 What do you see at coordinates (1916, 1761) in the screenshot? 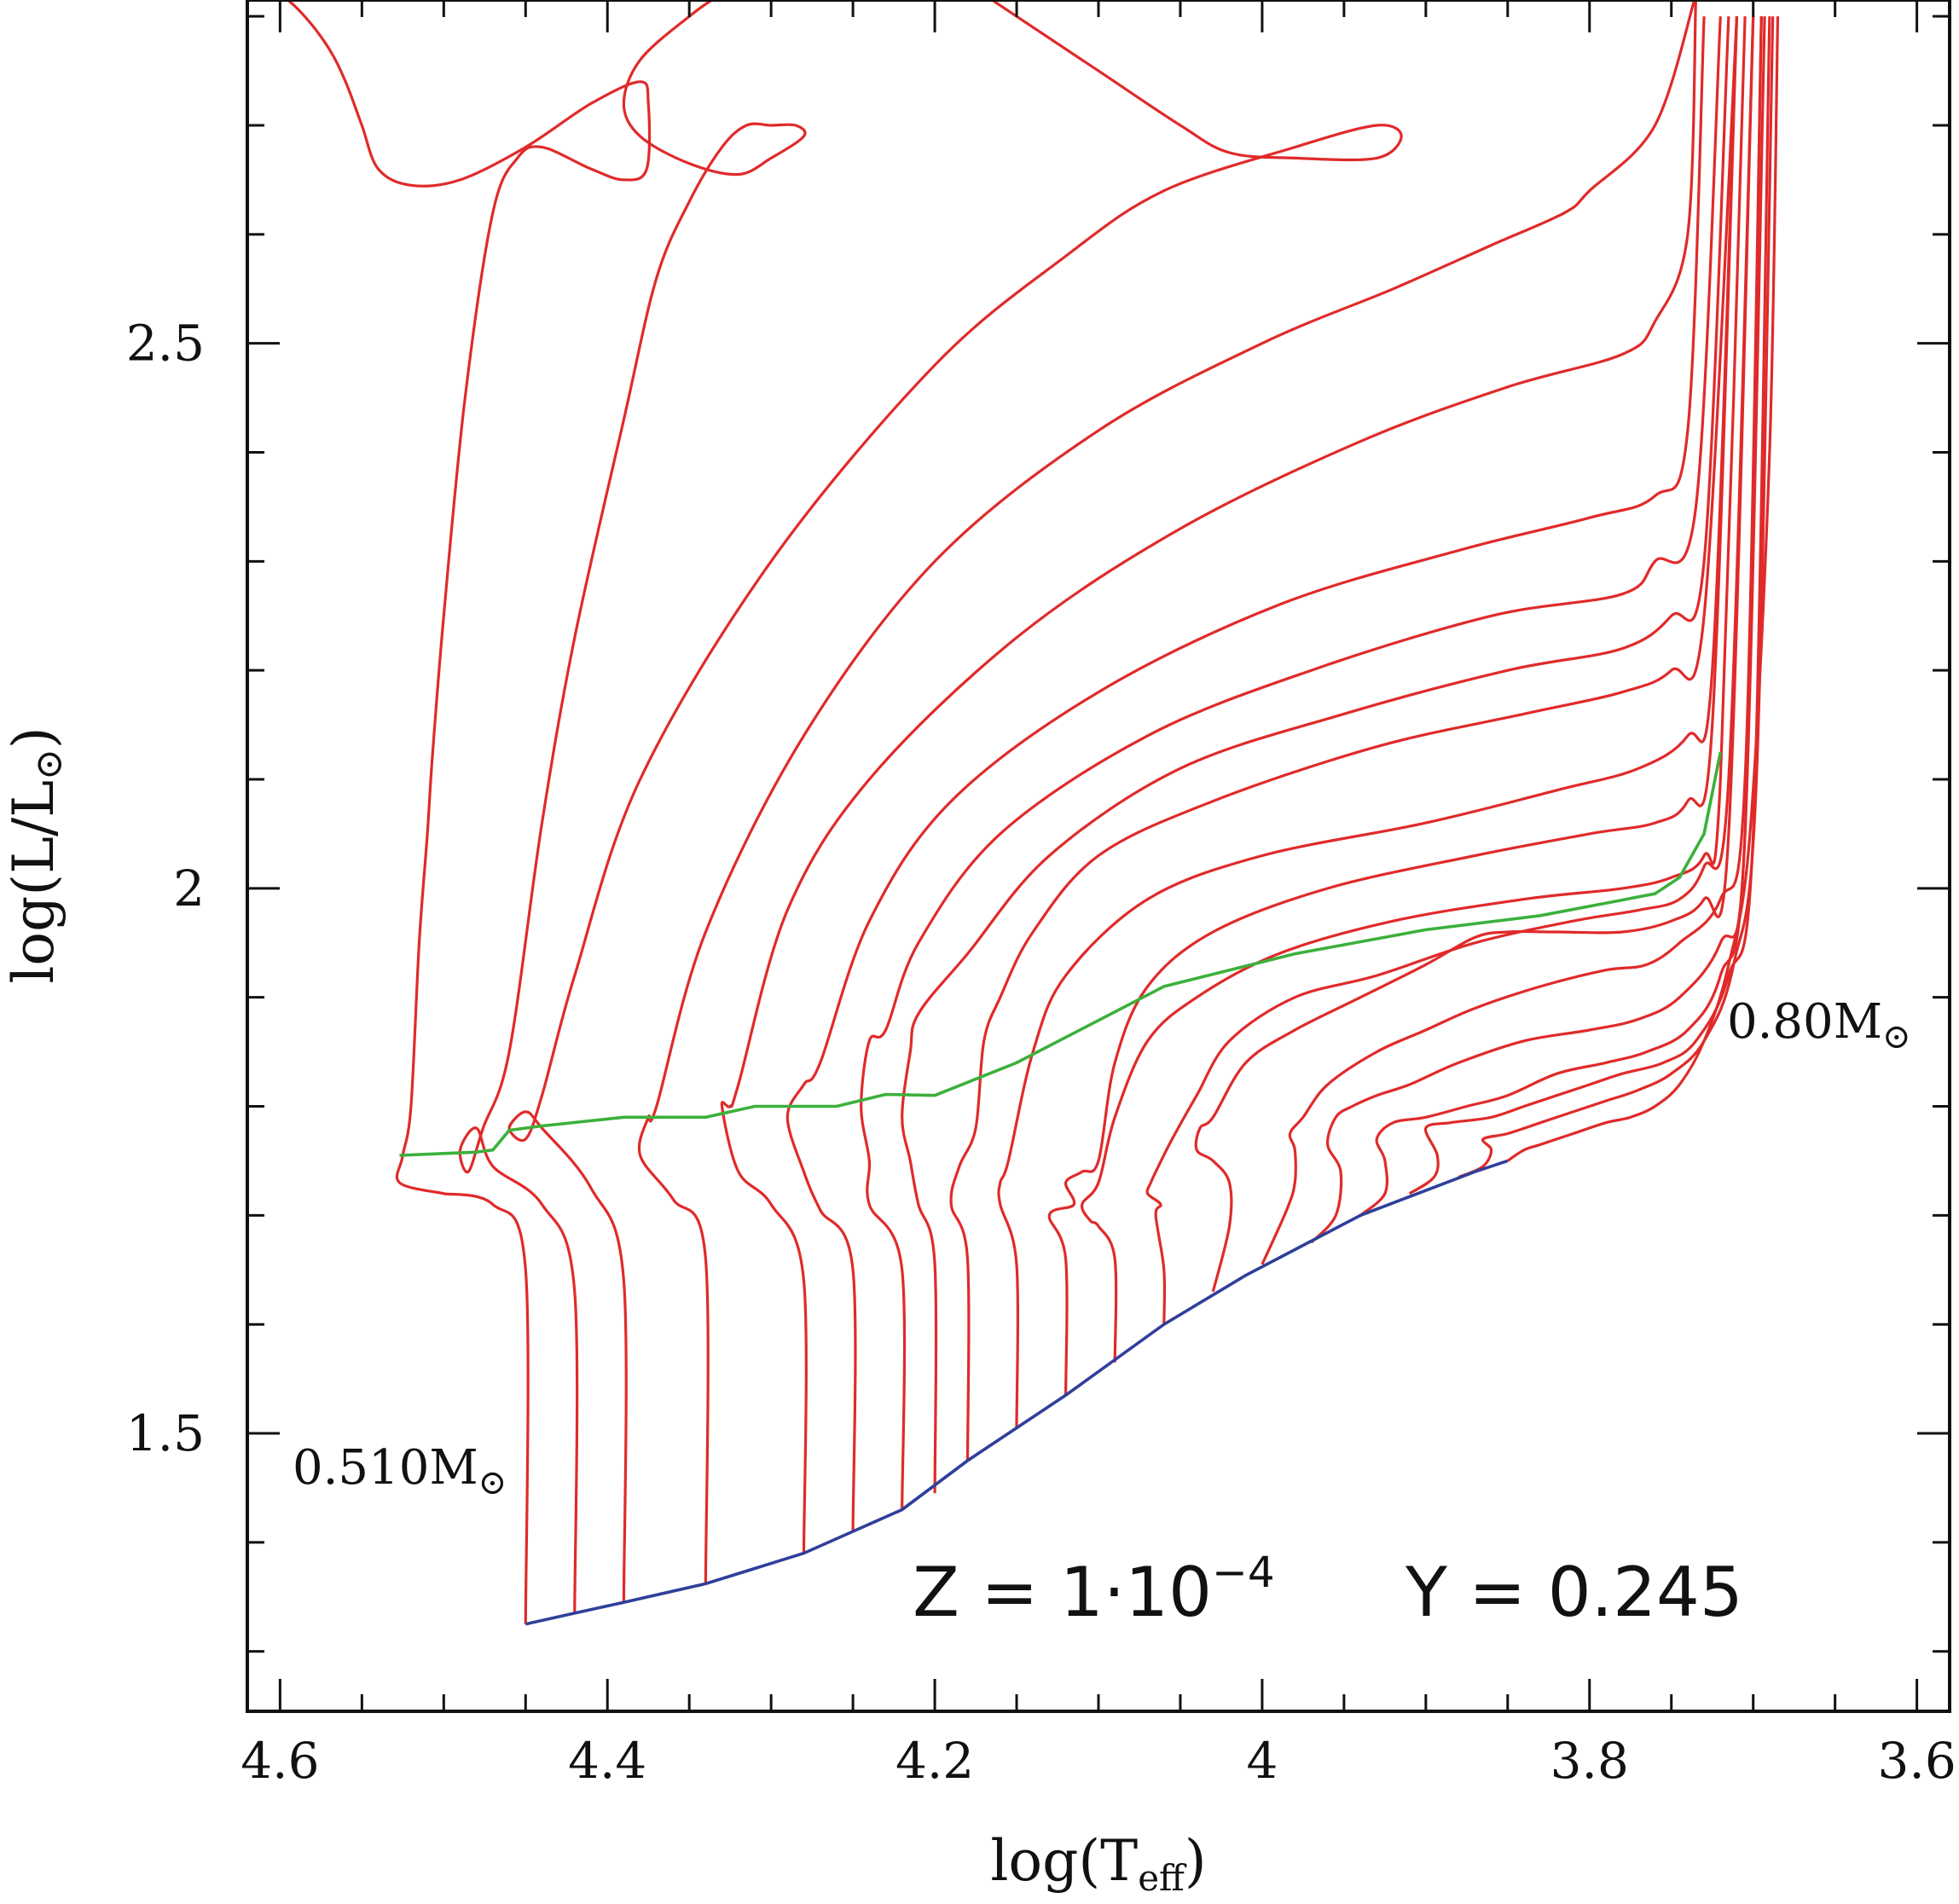
I see `x-tick-label: 3.6` at bounding box center [1916, 1761].